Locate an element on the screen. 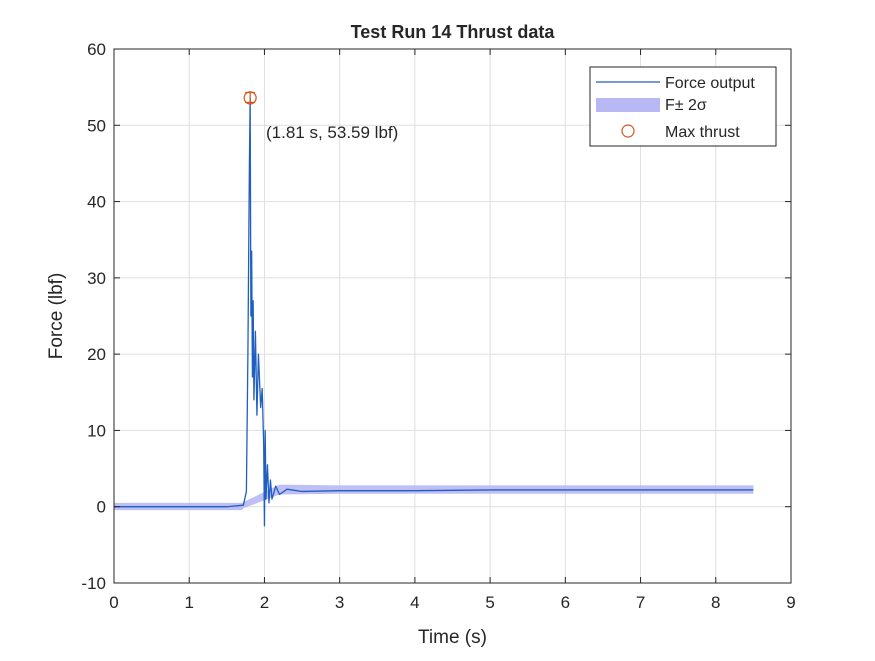 This screenshot has width=875, height=661. y-tick-label: 0 is located at coordinates (101, 507).